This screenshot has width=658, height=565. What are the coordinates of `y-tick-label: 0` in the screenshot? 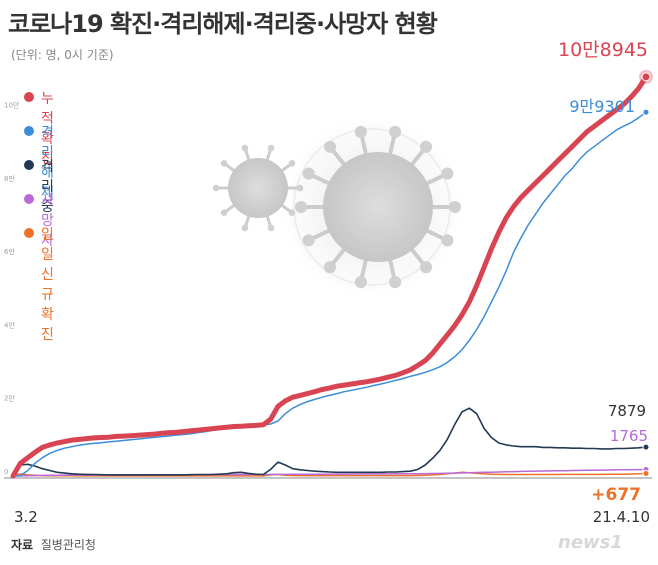 It's located at (6, 472).